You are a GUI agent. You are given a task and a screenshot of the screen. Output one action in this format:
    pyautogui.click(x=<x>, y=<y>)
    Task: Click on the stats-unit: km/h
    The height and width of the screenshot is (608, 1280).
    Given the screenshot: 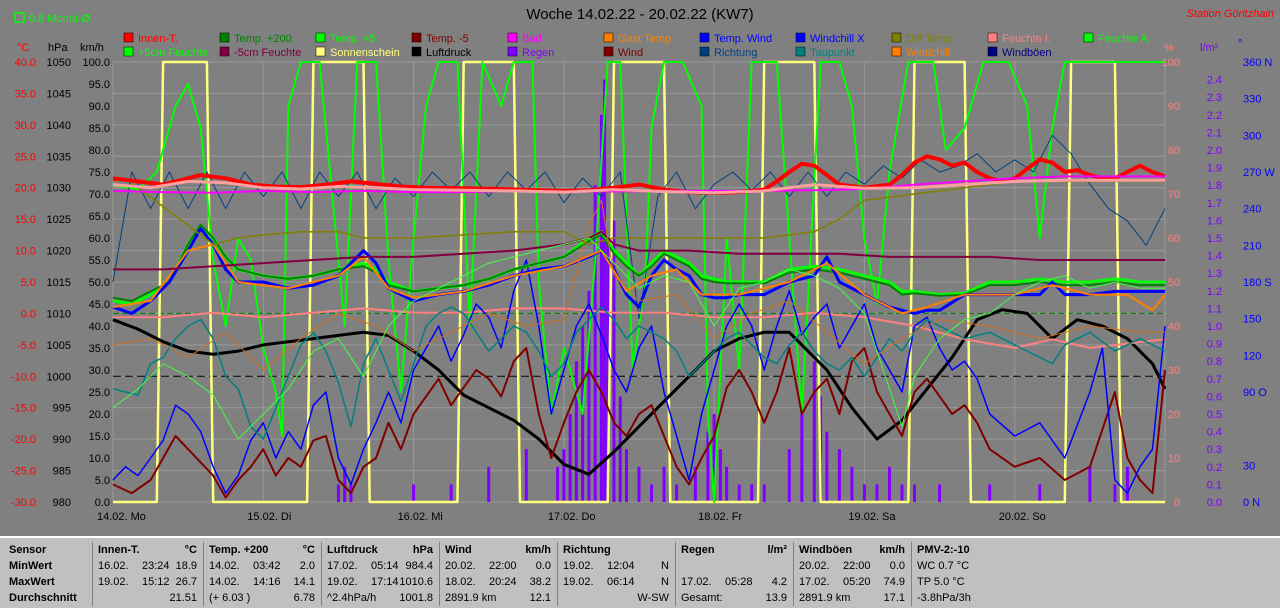 What is the action you would take?
    pyautogui.click(x=538, y=550)
    